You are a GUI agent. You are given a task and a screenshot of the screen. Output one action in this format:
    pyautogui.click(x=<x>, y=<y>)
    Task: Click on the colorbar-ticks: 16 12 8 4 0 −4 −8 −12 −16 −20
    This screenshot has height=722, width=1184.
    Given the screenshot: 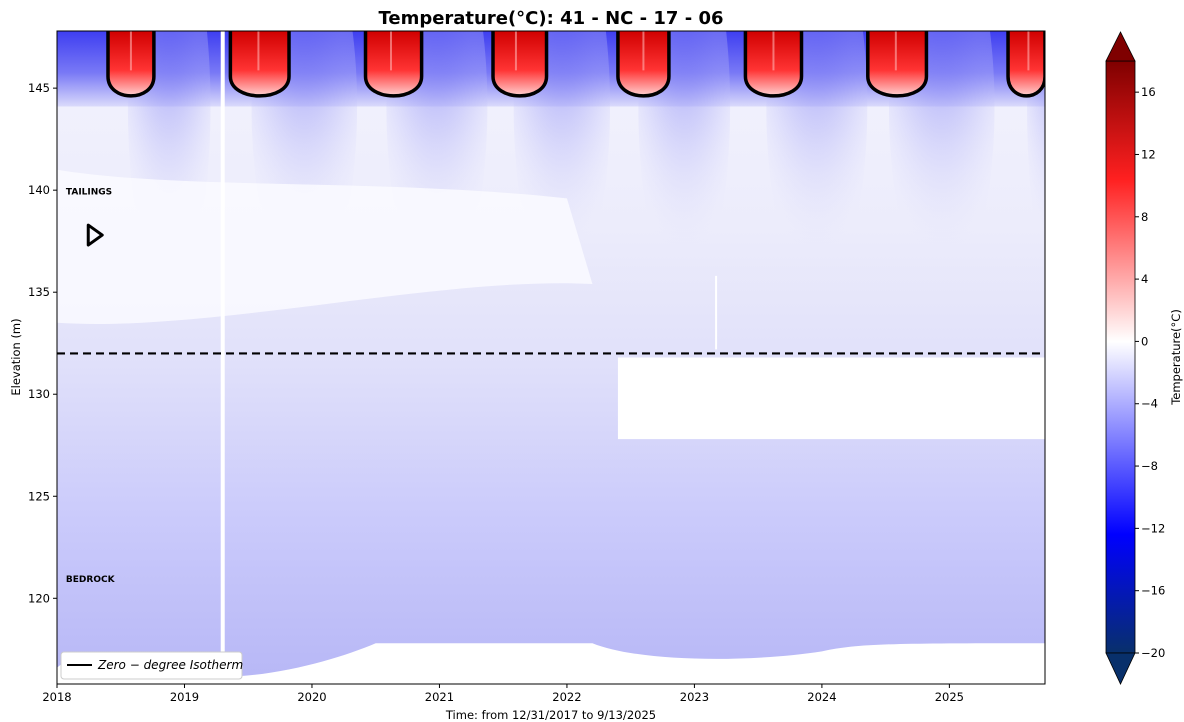 What is the action you would take?
    pyautogui.click(x=1150, y=372)
    